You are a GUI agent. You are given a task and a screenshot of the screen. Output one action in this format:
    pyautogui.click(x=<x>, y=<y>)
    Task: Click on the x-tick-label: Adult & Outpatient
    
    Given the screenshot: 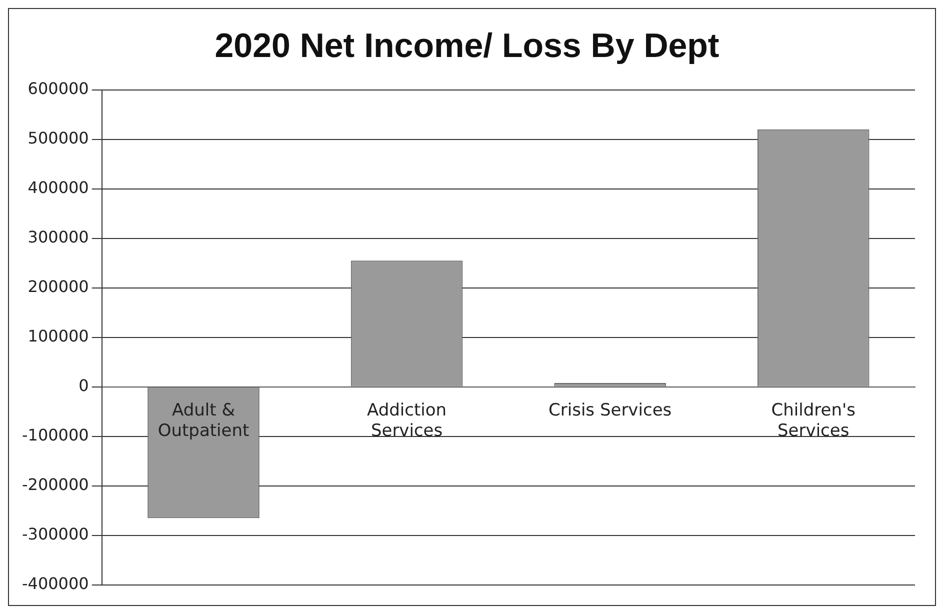 What is the action you would take?
    pyautogui.click(x=204, y=420)
    